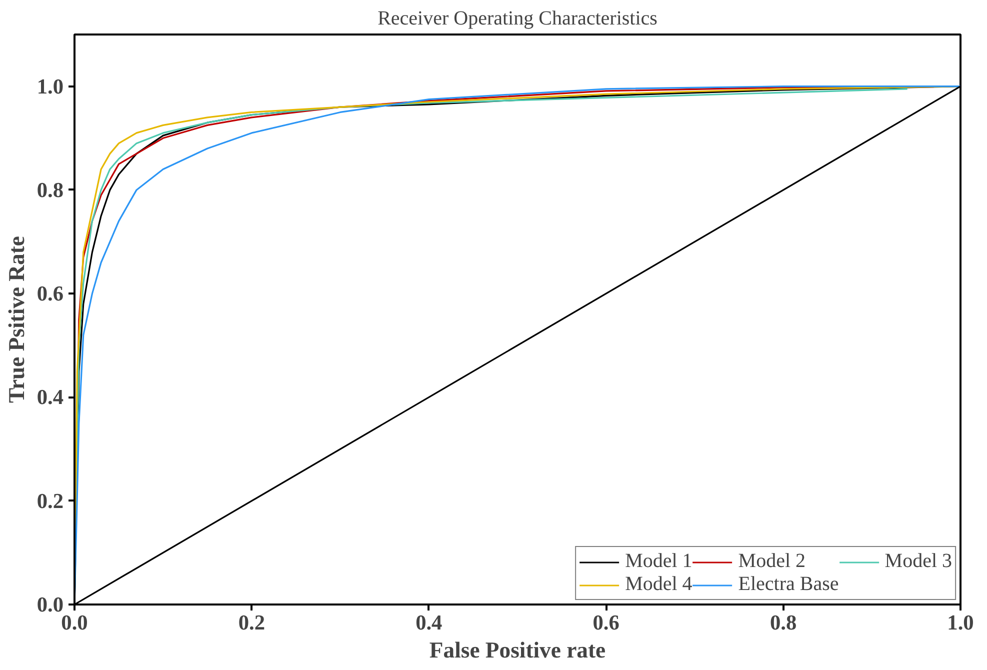  I want to click on legend-label: Model 1, so click(658, 561).